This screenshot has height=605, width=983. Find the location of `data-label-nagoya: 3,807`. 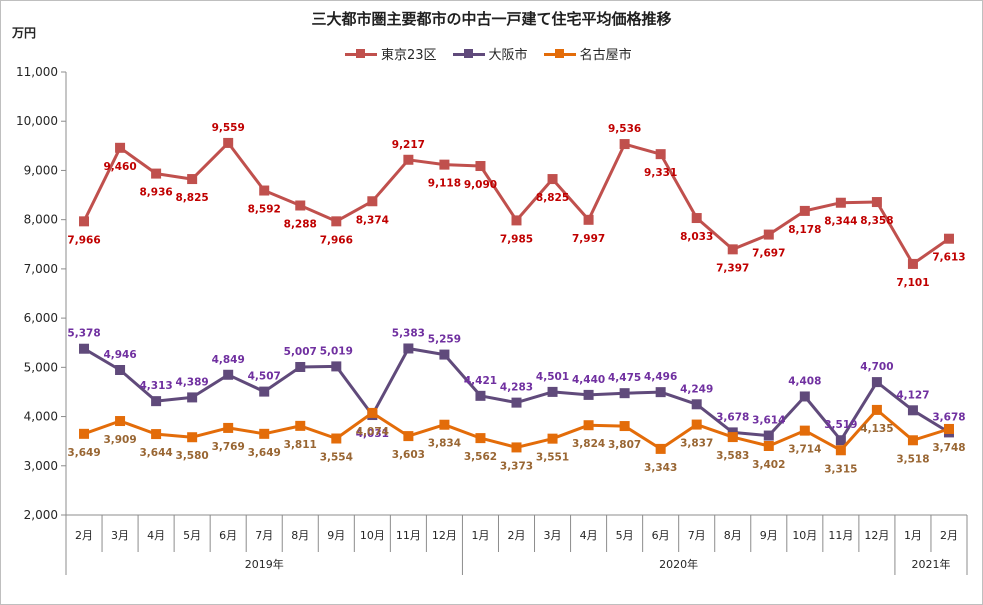

data-label-nagoya: 3,807 is located at coordinates (624, 445).